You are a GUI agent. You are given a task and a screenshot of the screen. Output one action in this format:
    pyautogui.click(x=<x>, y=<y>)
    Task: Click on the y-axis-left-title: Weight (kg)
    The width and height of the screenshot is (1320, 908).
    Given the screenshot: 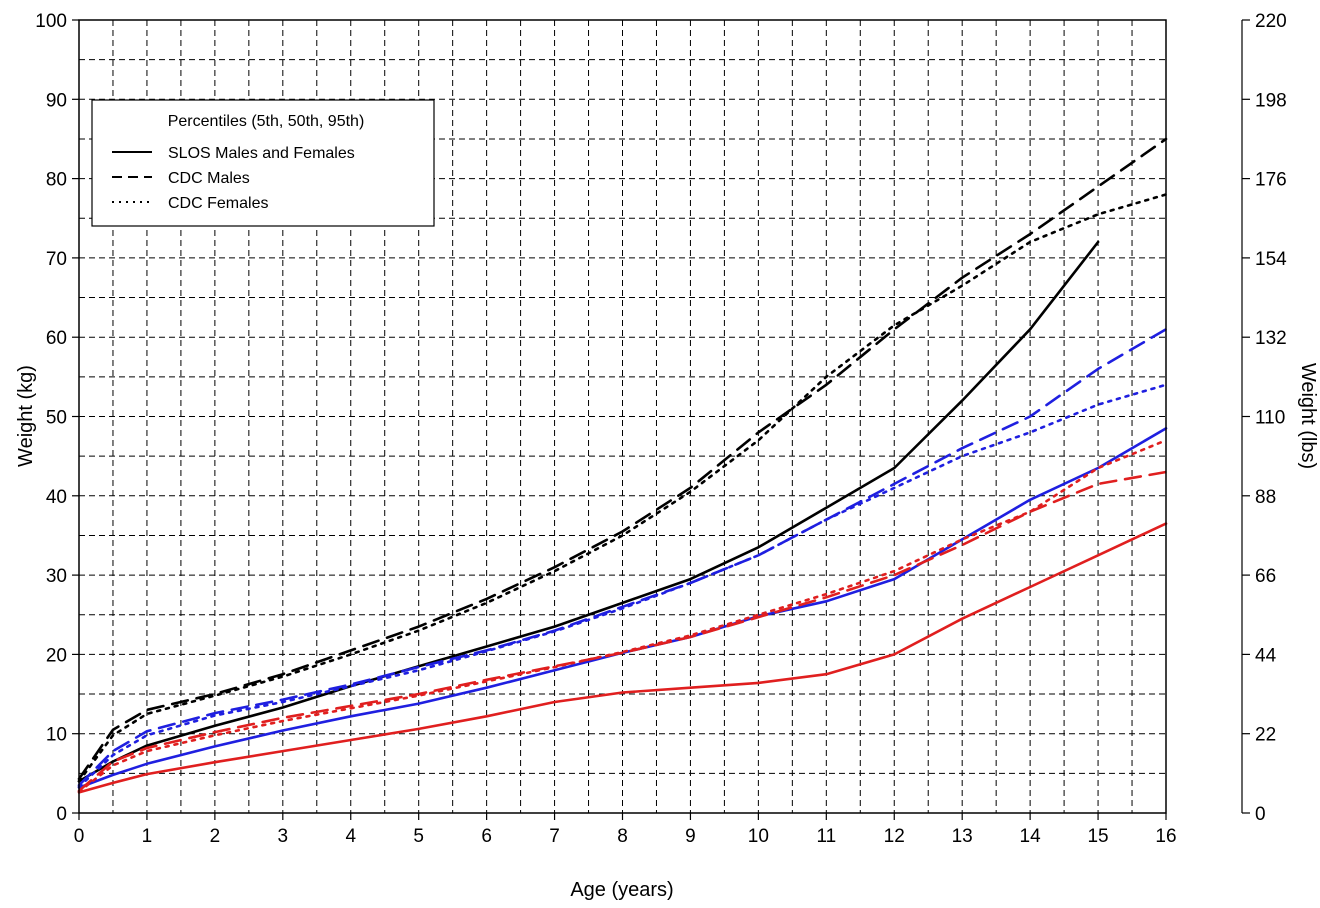 What is the action you would take?
    pyautogui.click(x=26, y=416)
    